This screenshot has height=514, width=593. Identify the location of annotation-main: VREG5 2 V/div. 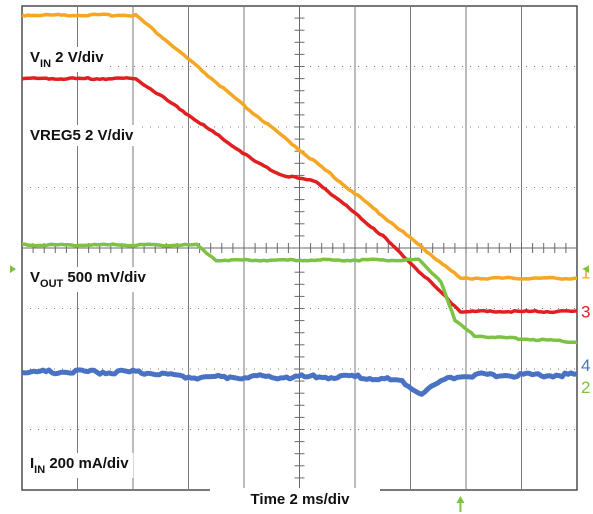
(82, 135).